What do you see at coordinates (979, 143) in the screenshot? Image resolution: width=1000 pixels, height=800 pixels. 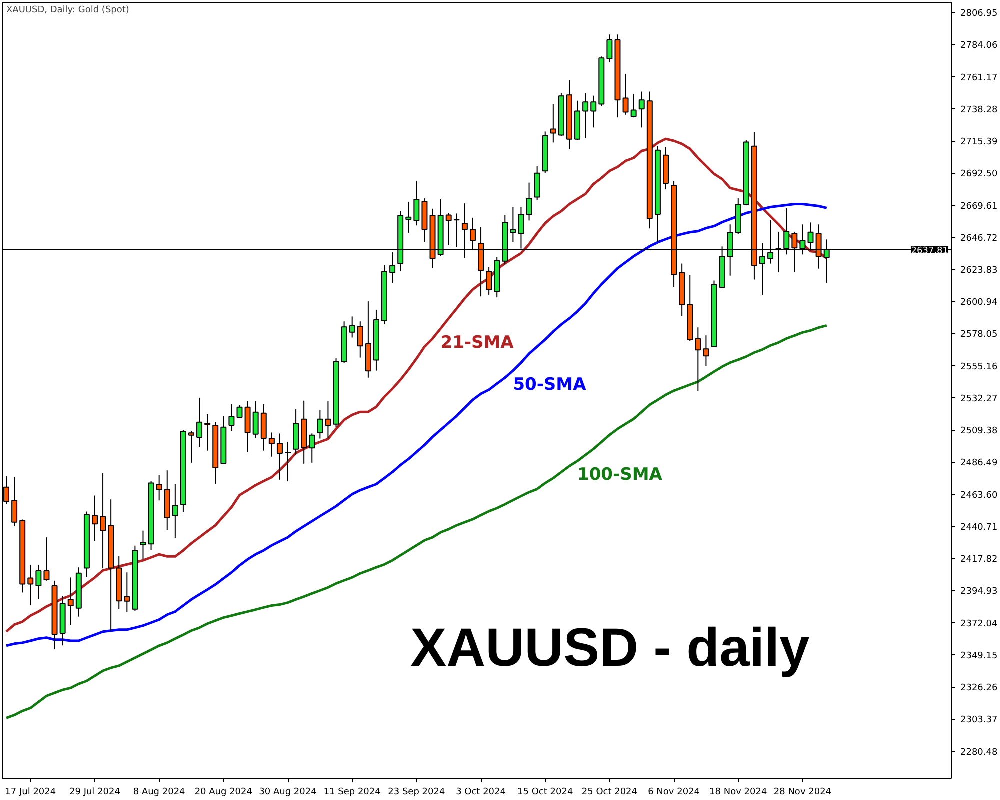 I see `y-tick-label: 2715.39` at bounding box center [979, 143].